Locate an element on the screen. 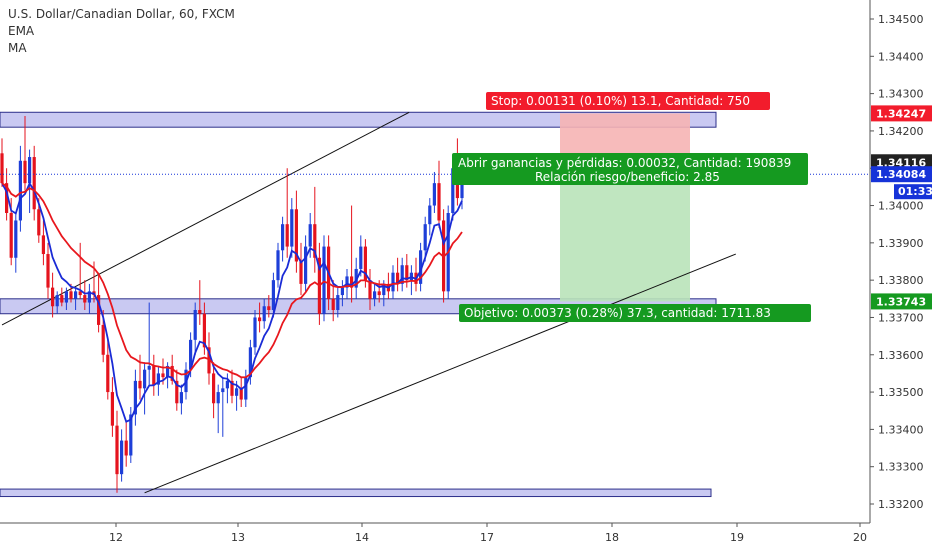  price-tick-label: 1.33800 is located at coordinates (901, 280).